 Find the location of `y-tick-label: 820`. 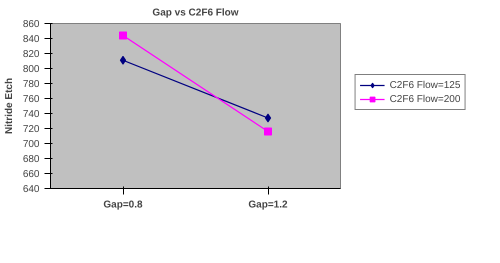

y-tick-label: 820 is located at coordinates (31, 54).